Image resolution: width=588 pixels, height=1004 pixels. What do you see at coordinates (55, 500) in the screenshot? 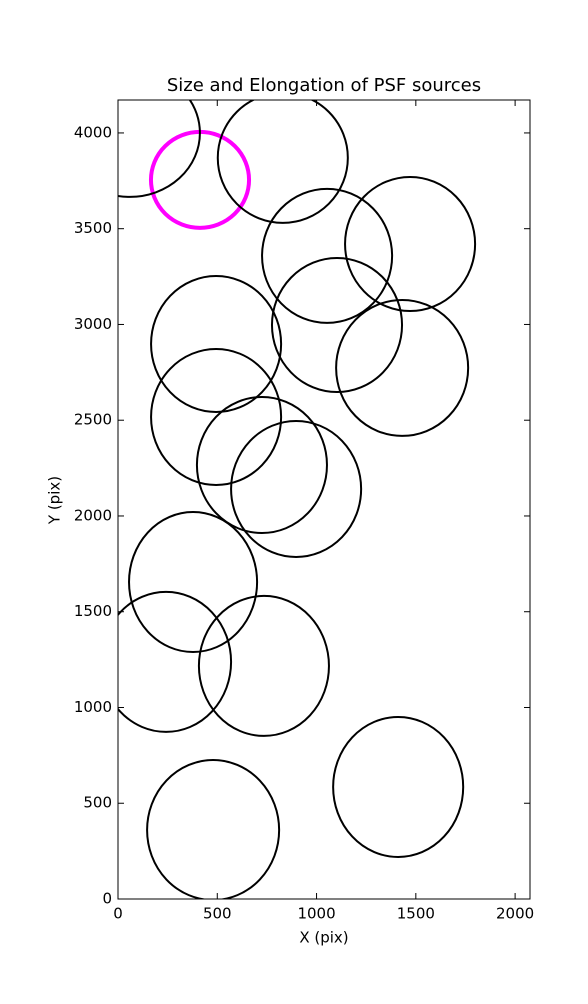
I see `y-axis-label: Y (pix)` at bounding box center [55, 500].